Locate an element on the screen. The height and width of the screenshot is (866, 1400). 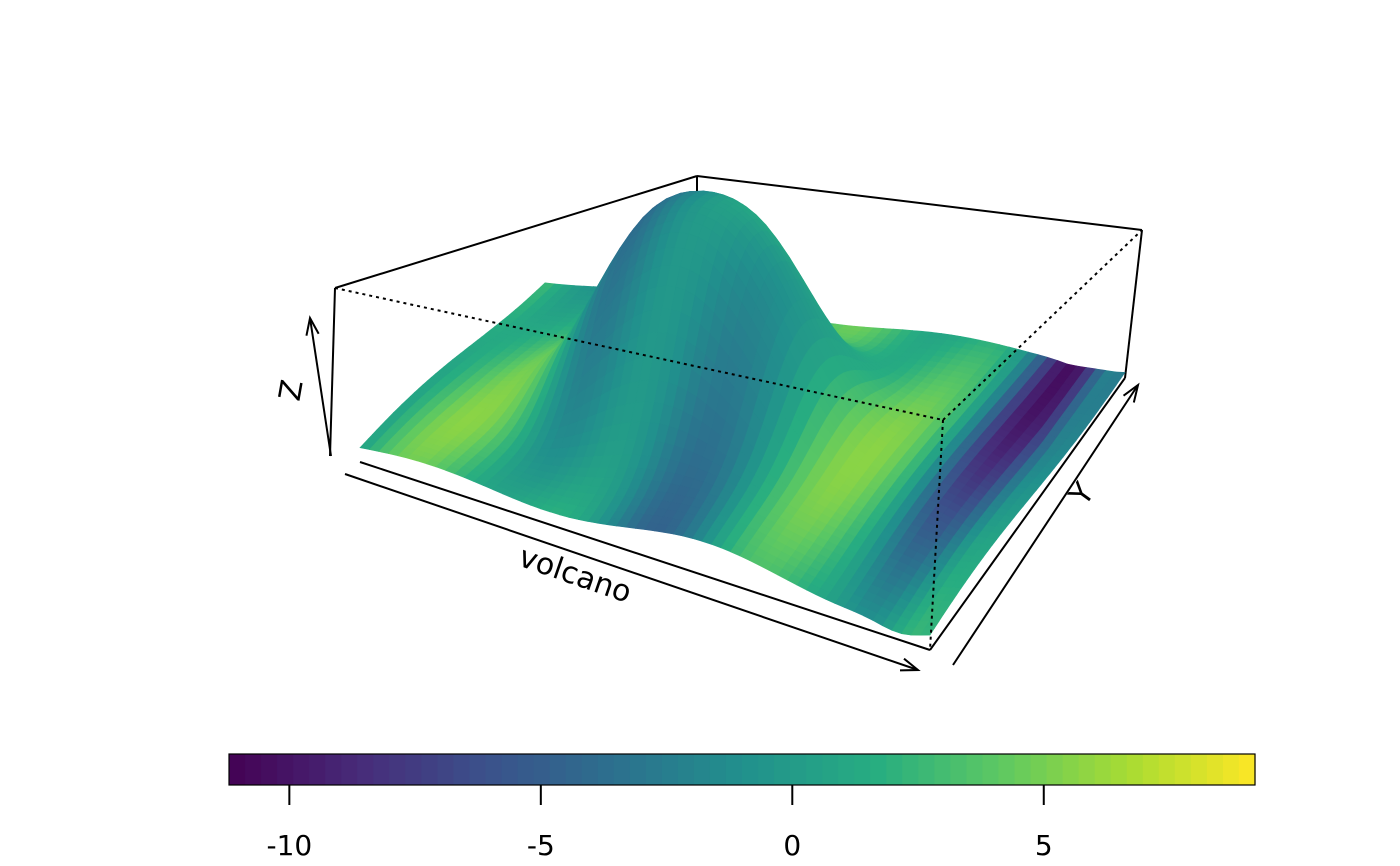
colorbar-tick-label: -10 is located at coordinates (289, 845).